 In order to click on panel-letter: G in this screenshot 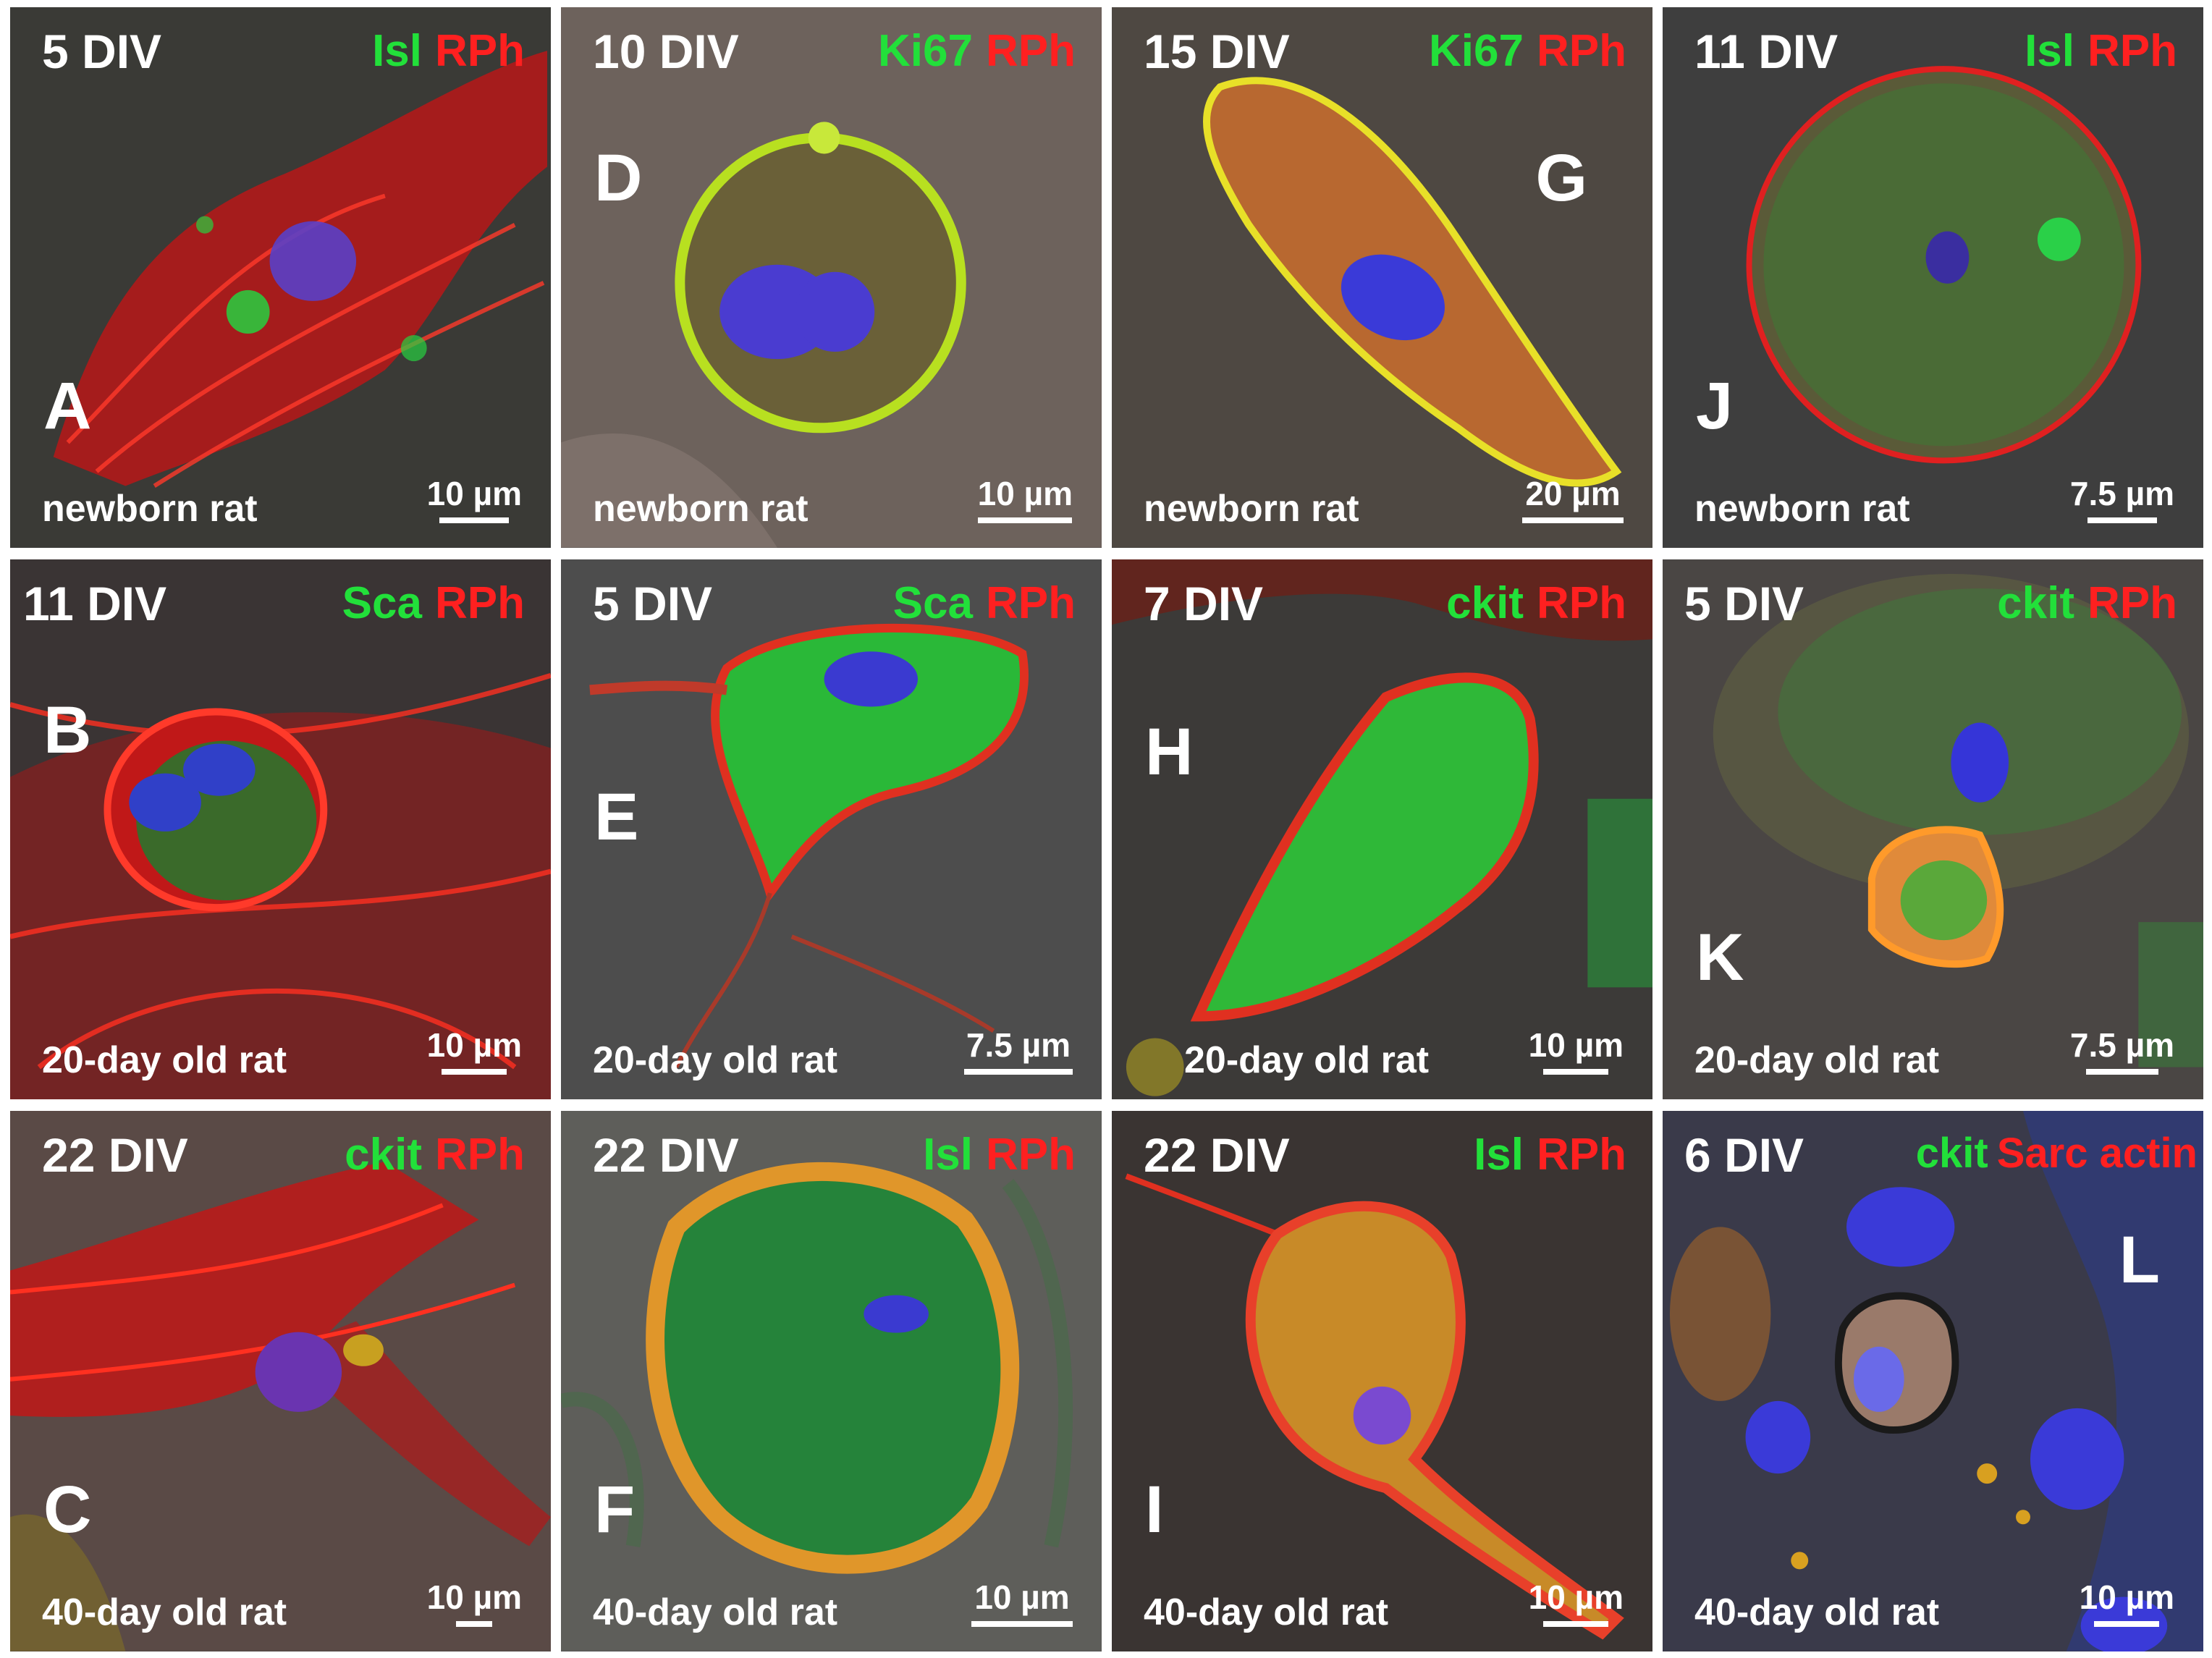, I will do `click(1561, 178)`.